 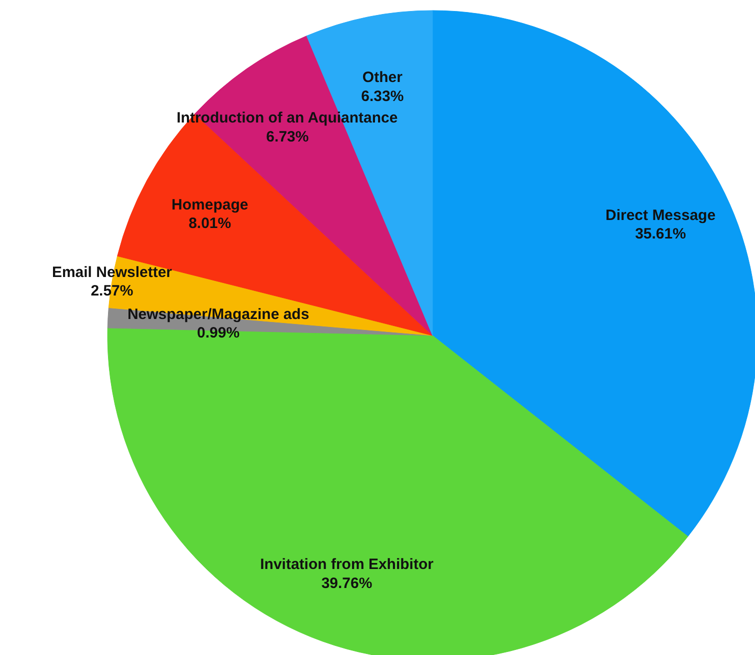 What do you see at coordinates (218, 333) in the screenshot?
I see `data-label: 0.99%` at bounding box center [218, 333].